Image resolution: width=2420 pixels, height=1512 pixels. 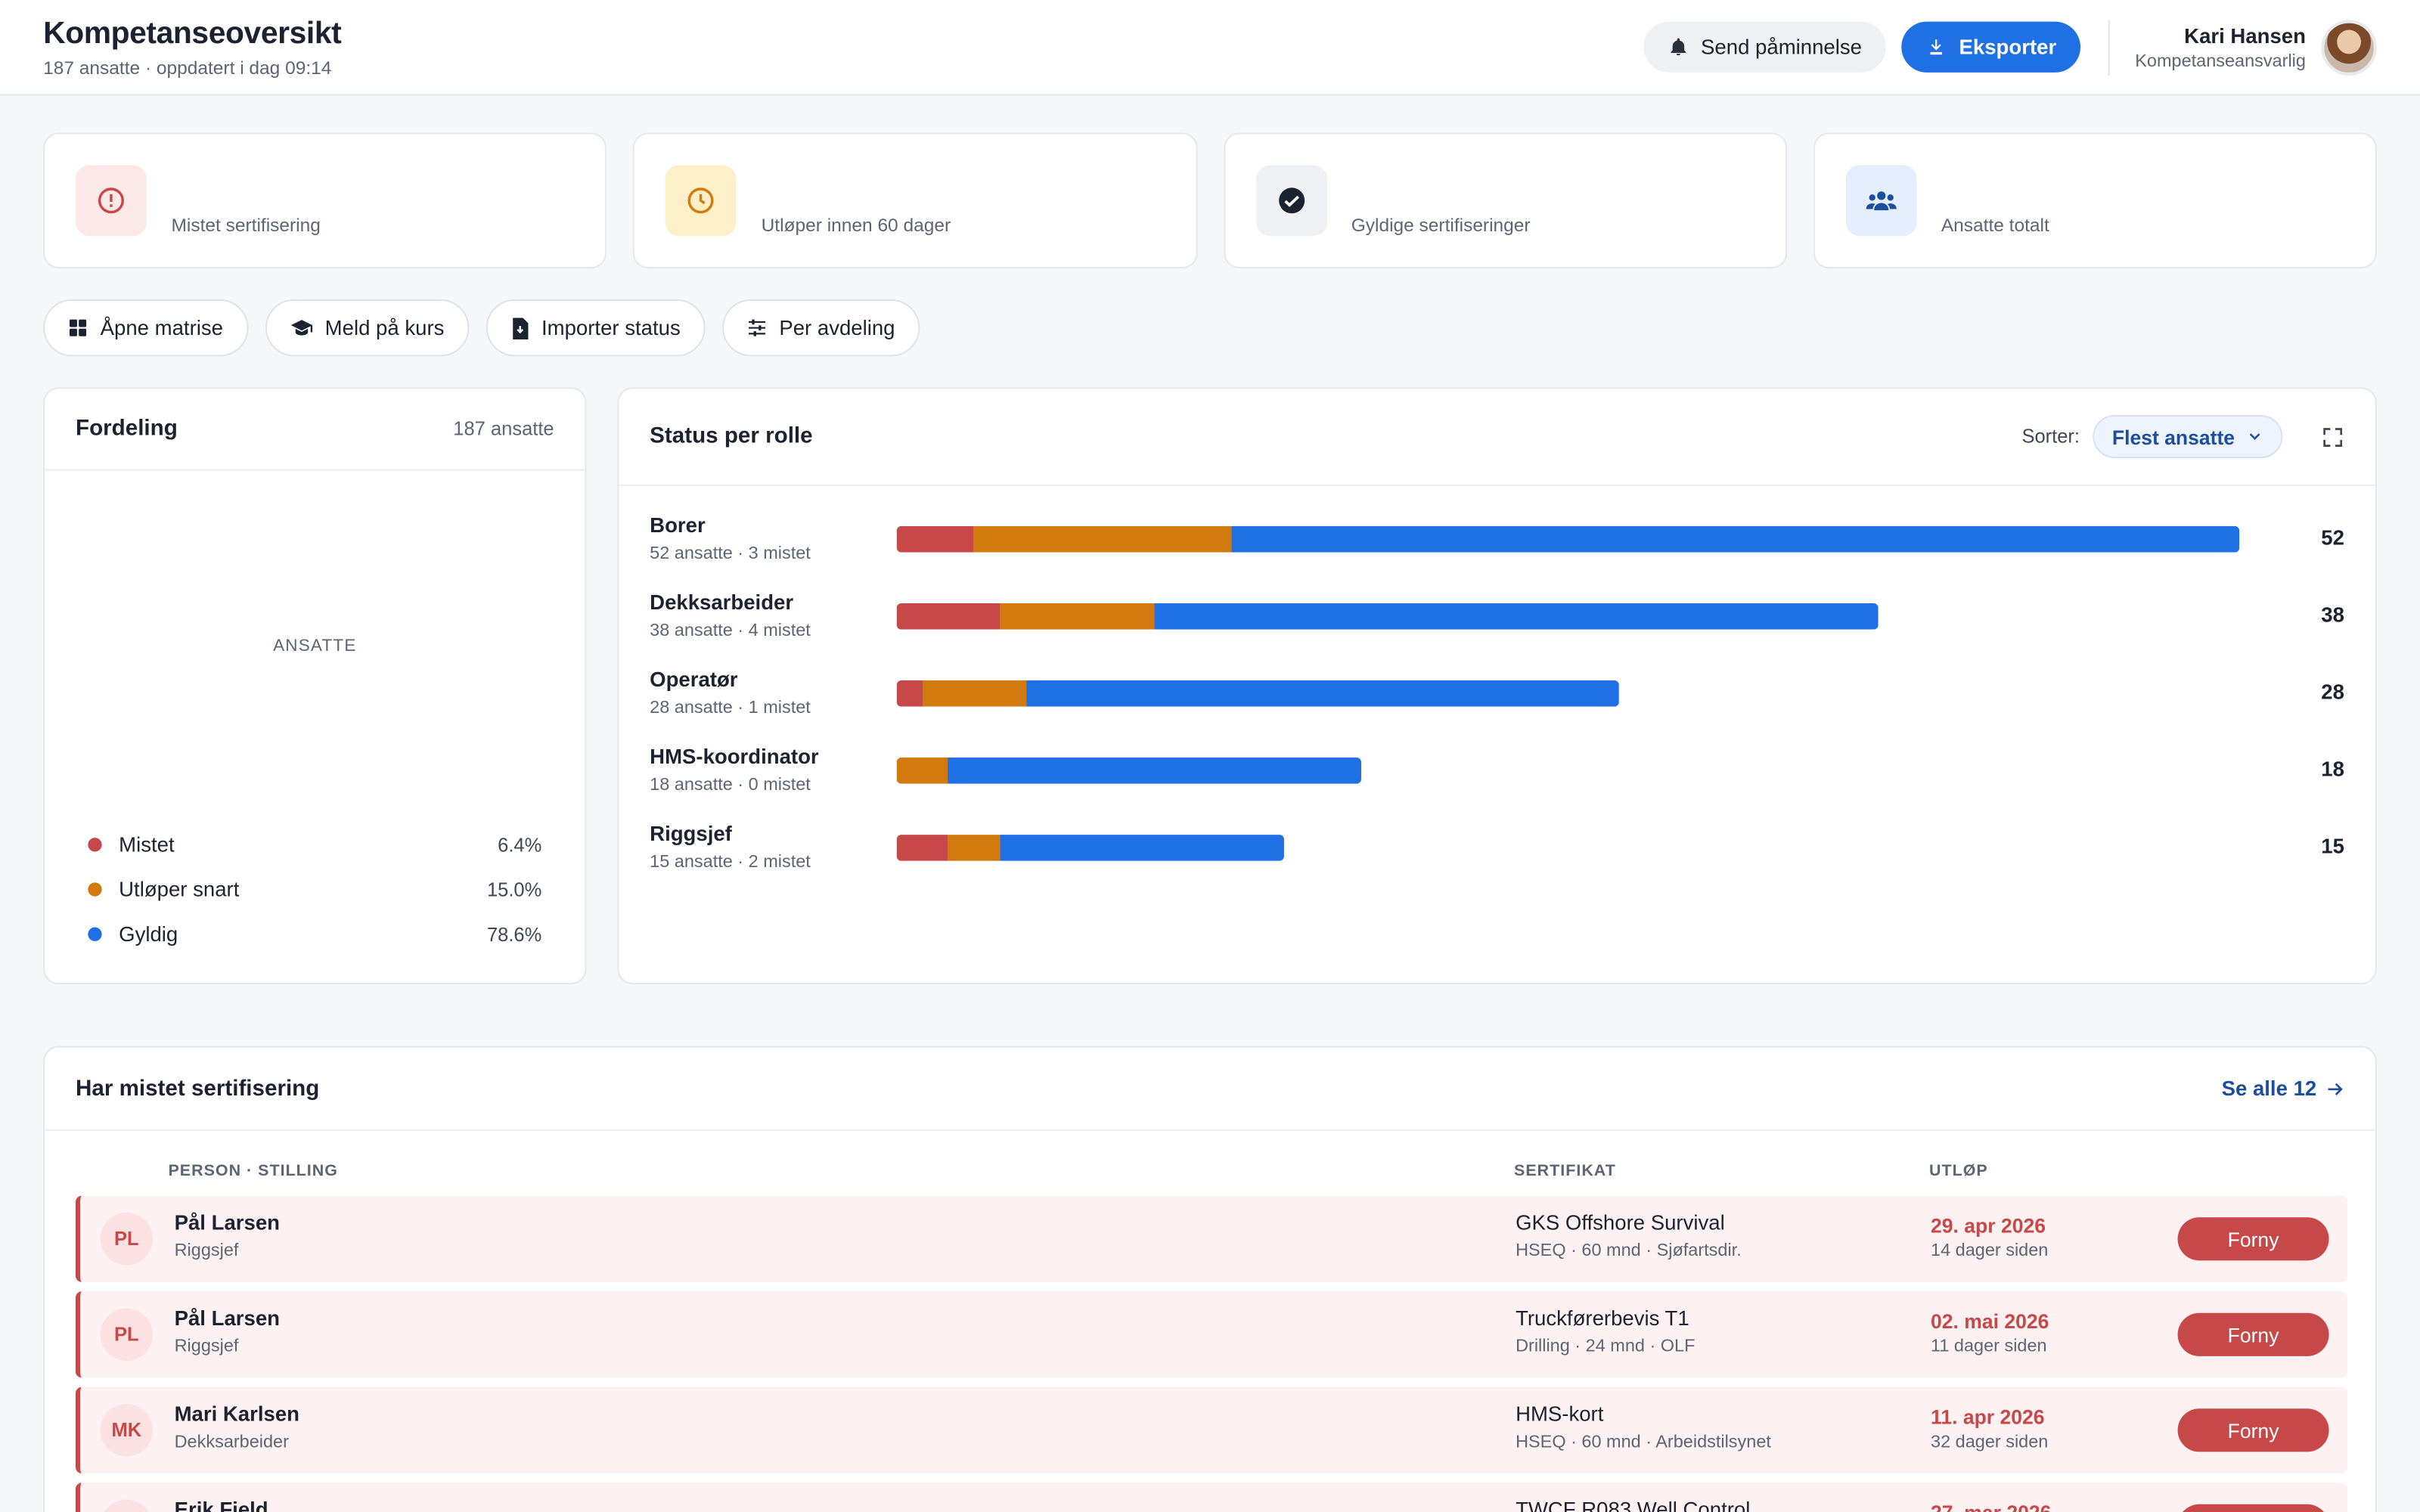 I want to click on role-summary: 28 ansatte · 1 mistet, so click(x=730, y=708).